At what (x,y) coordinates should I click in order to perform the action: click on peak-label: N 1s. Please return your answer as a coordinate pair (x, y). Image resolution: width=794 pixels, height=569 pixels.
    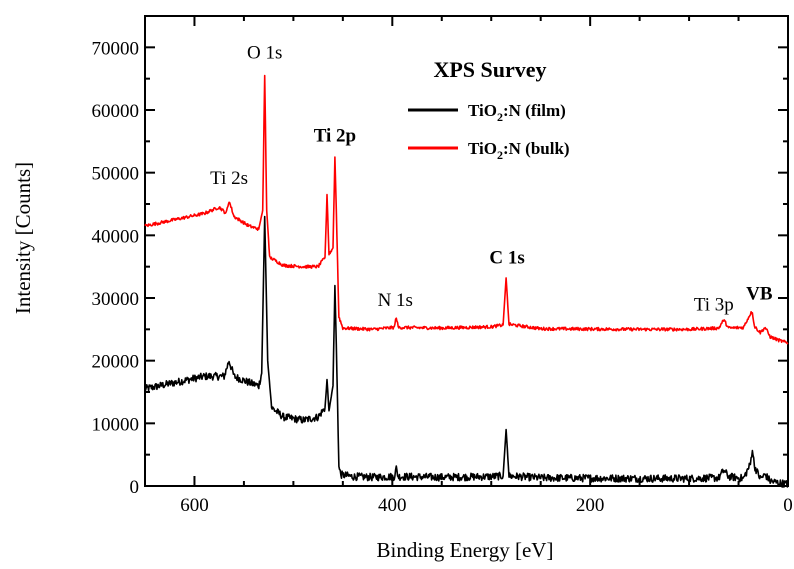
    Looking at the image, I should click on (395, 300).